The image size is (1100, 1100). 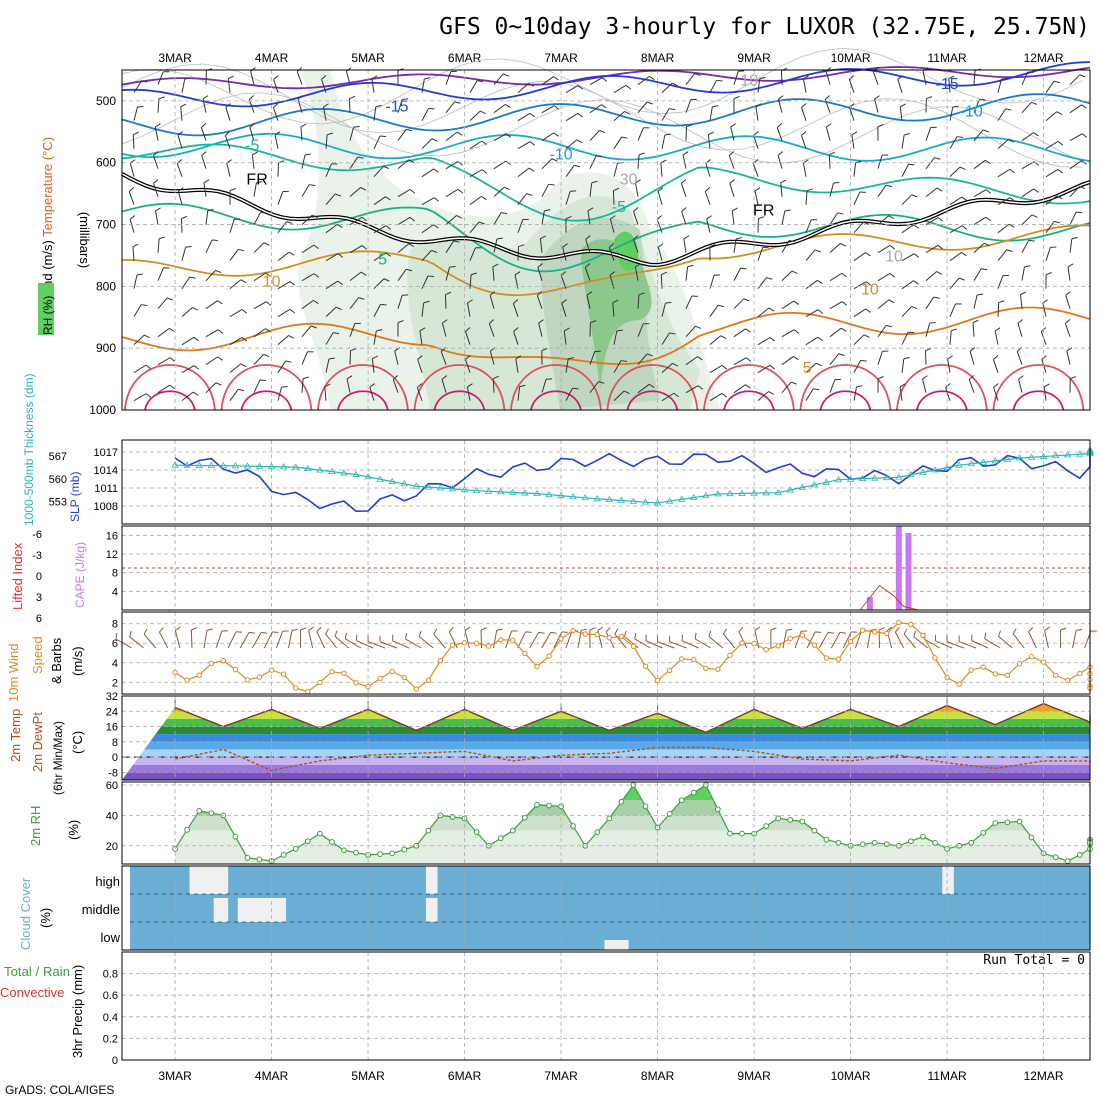 I want to click on isotherm-hot-loop, so click(x=459, y=400).